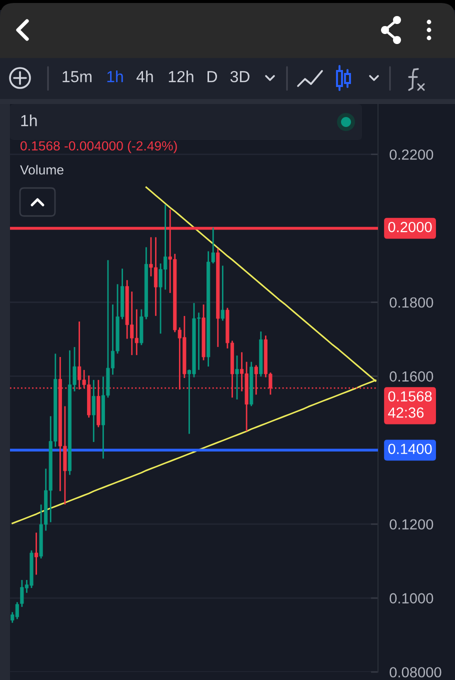  Describe the element at coordinates (240, 76) in the screenshot. I see `text: 3D` at that location.